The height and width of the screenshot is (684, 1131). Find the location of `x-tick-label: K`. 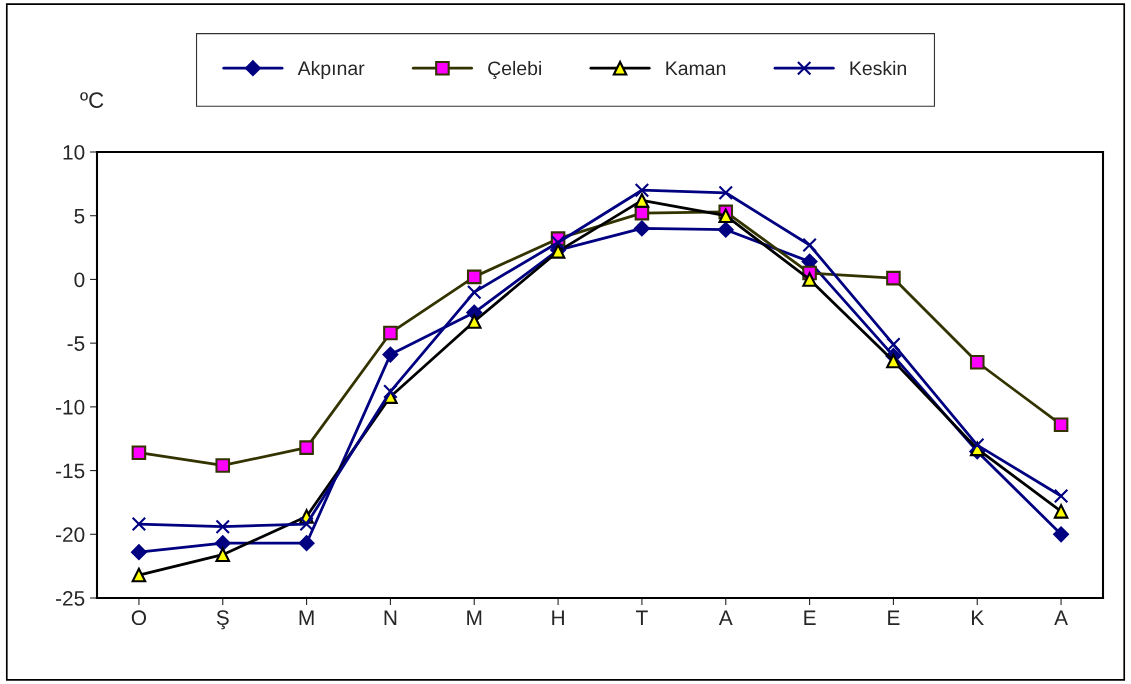

x-tick-label: K is located at coordinates (978, 617).